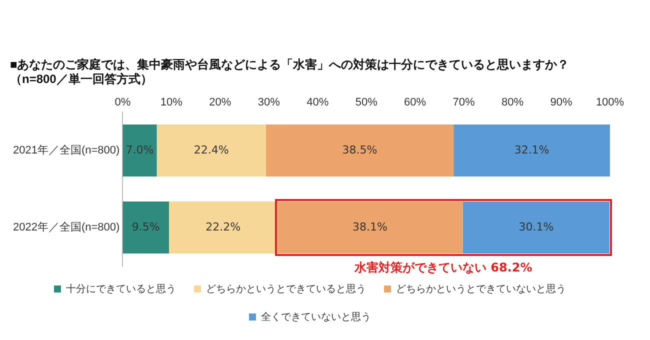 The height and width of the screenshot is (340, 650). I want to click on data-label: 38.5%, so click(360, 149).